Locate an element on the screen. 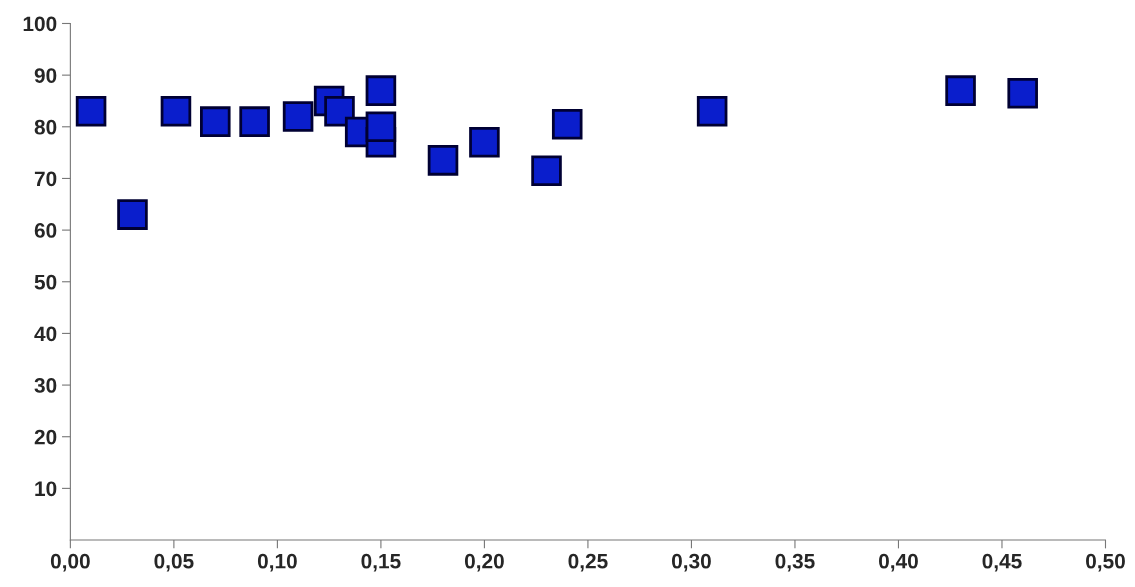  x-tick-label: 0,15 is located at coordinates (381, 562).